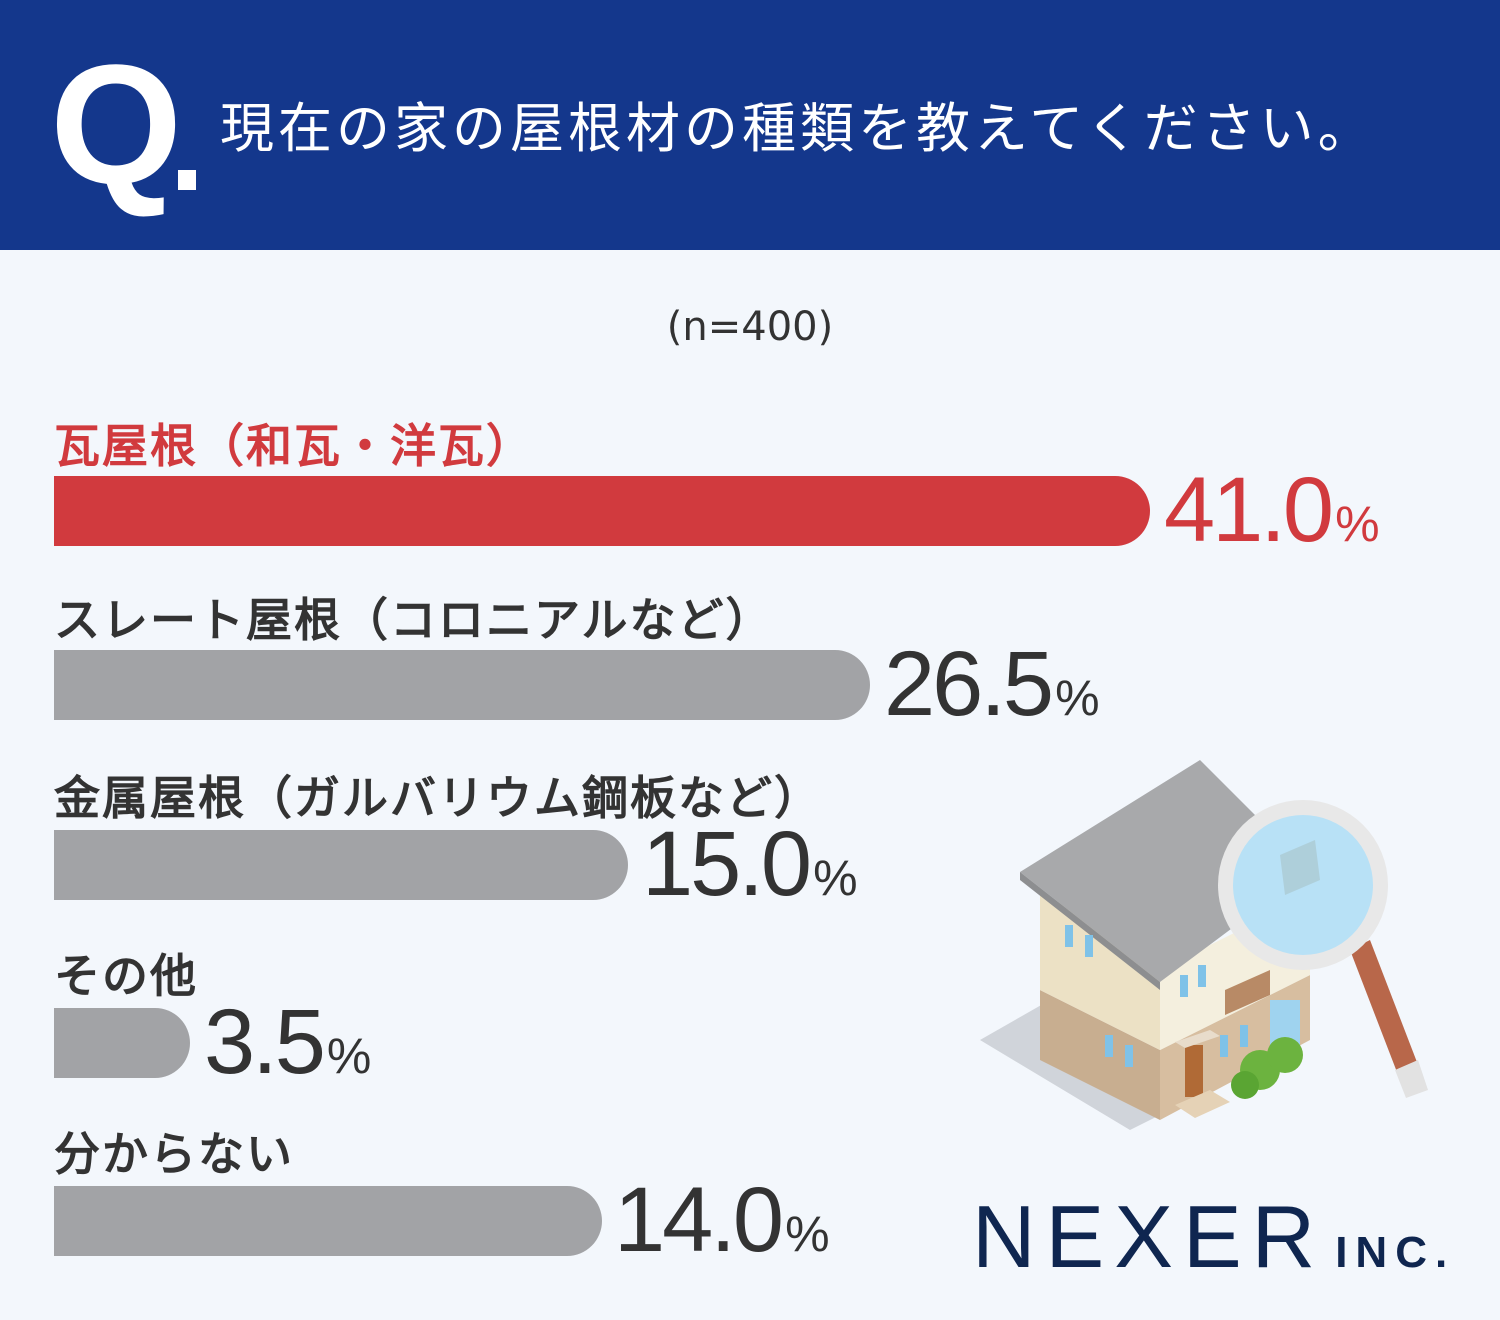  I want to click on category-label: 瓦屋根（和瓦・洋瓦）, so click(294, 446).